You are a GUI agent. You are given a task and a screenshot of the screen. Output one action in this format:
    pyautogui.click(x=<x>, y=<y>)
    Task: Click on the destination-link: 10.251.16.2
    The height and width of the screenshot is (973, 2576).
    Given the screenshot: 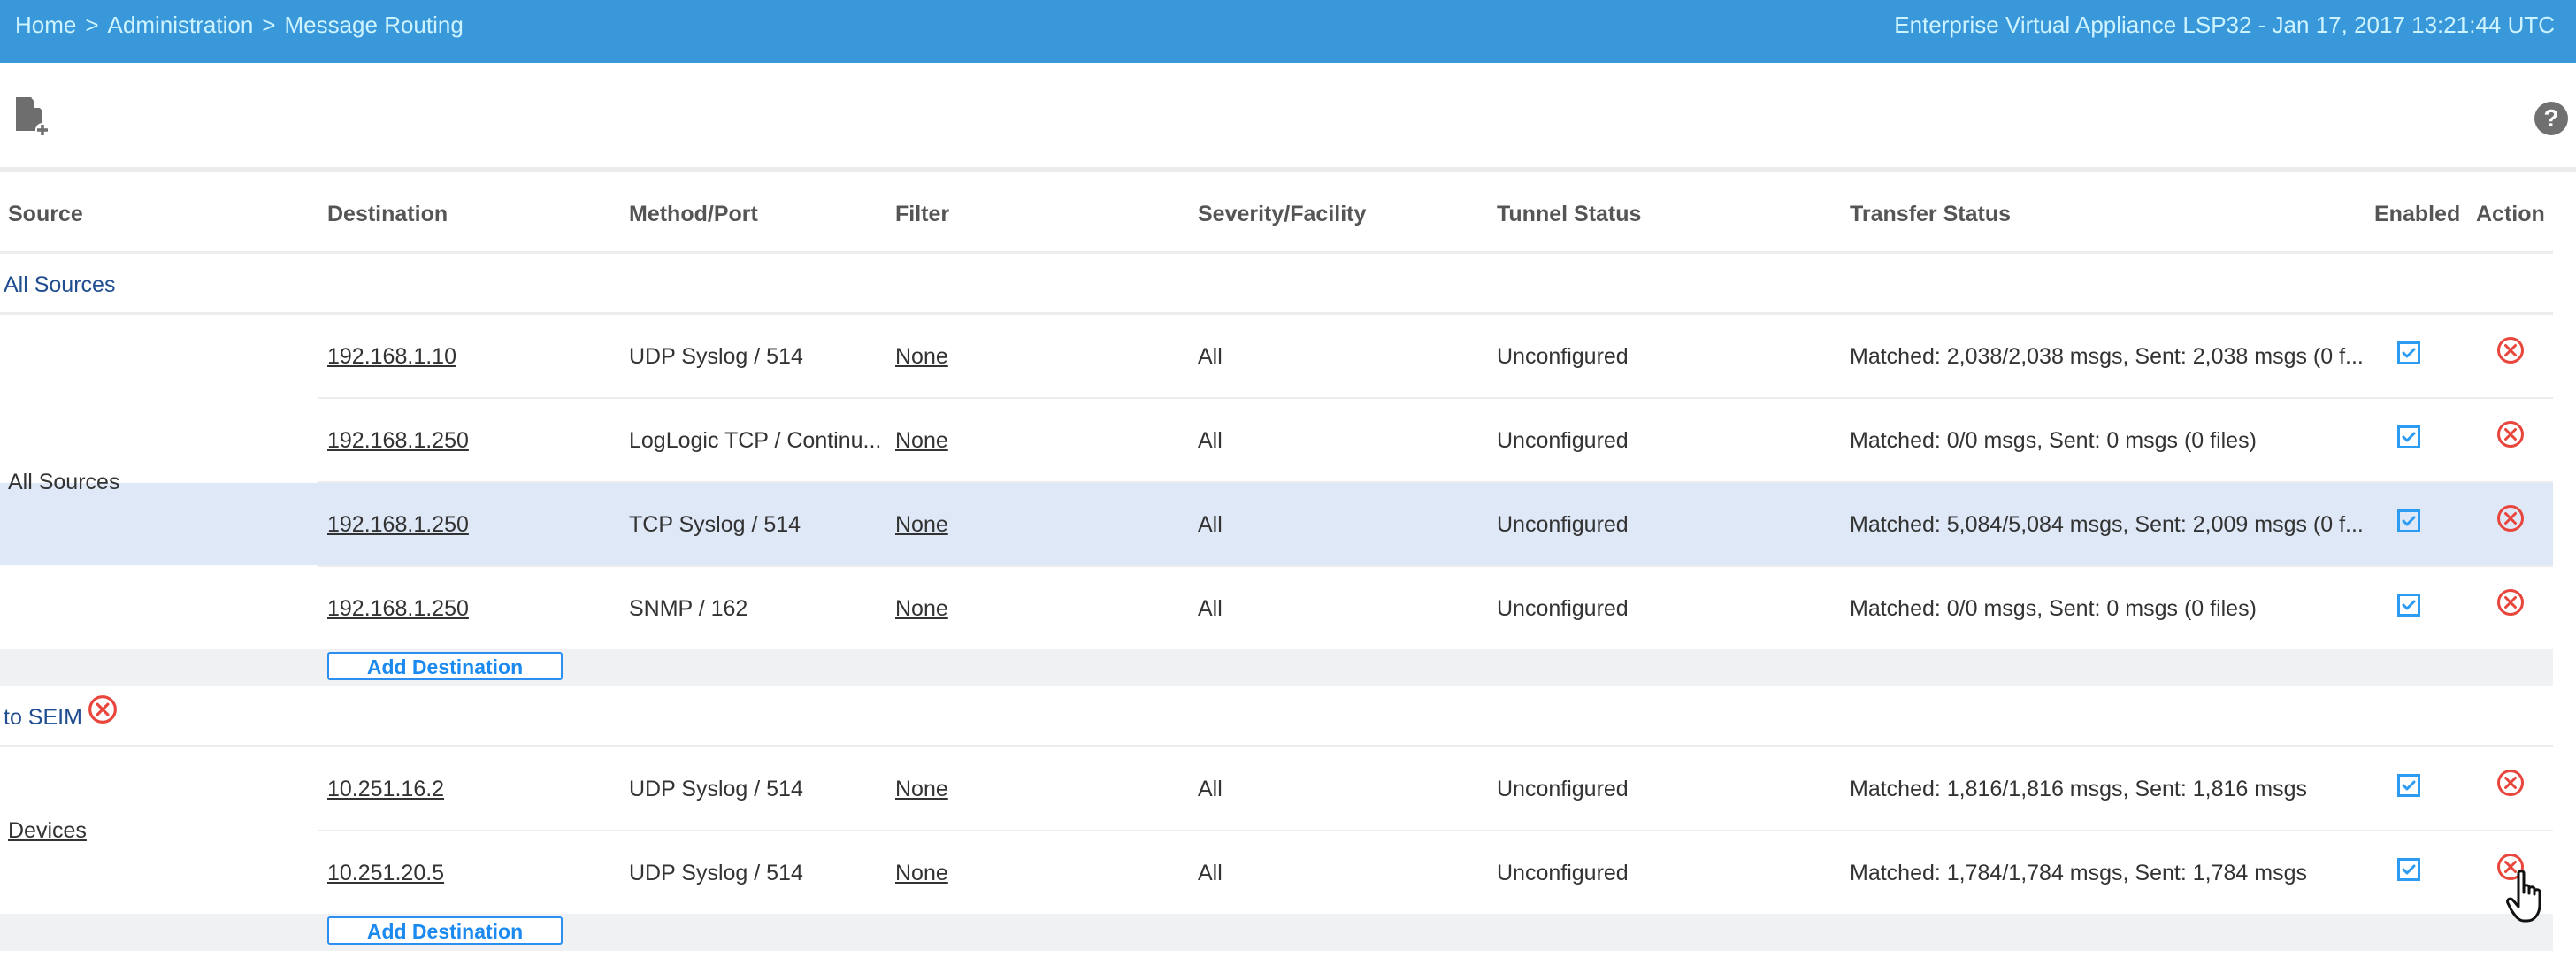 What is the action you would take?
    pyautogui.click(x=386, y=789)
    